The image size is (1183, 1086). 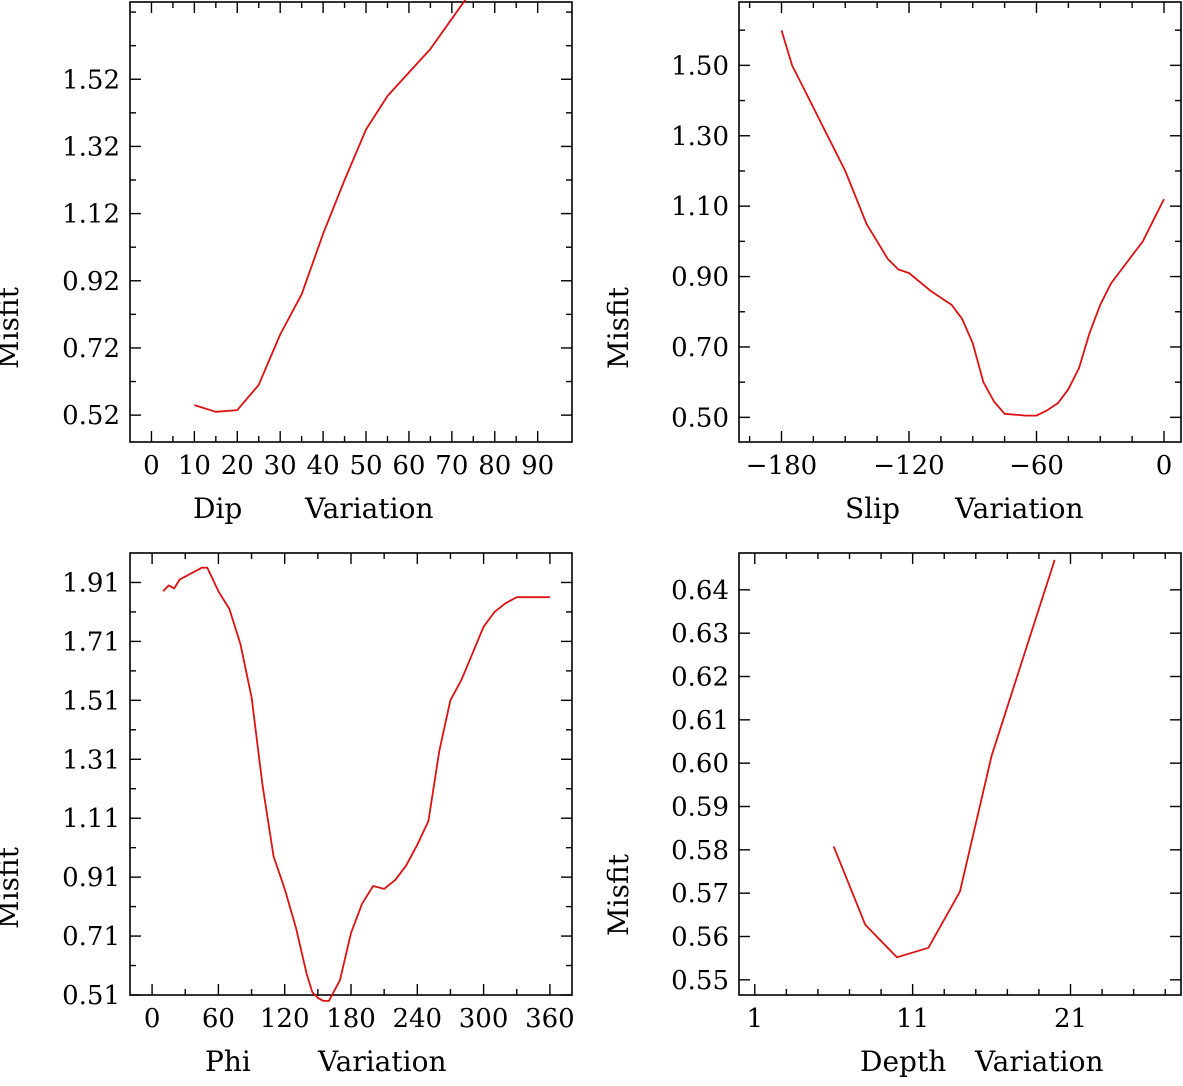 What do you see at coordinates (700, 278) in the screenshot?
I see `y-tick-label: 0.90` at bounding box center [700, 278].